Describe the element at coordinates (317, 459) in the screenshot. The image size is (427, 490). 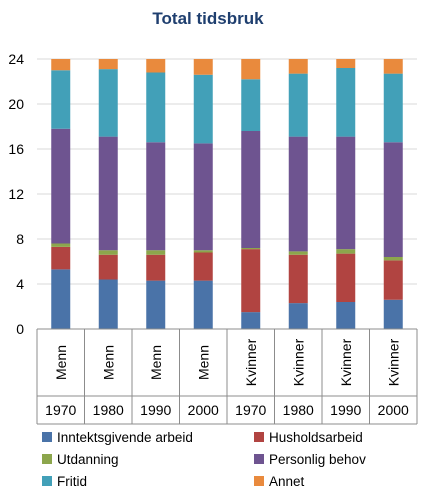
I see `legend-label: Personlig behov` at that location.